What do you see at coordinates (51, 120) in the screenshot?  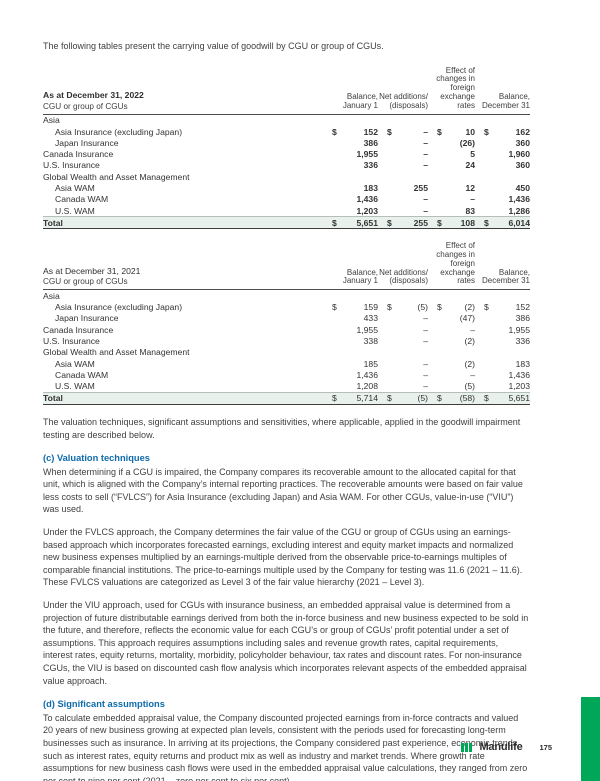 I see `row-label: Asia` at bounding box center [51, 120].